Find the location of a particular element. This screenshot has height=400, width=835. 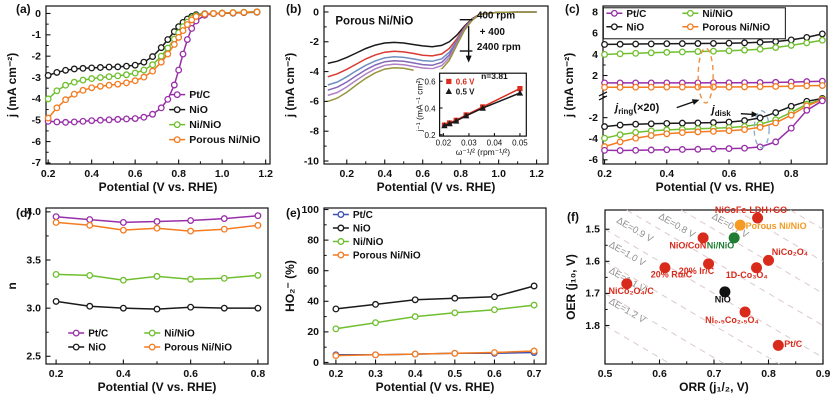

svg-text: -3 is located at coordinates (36, 78).